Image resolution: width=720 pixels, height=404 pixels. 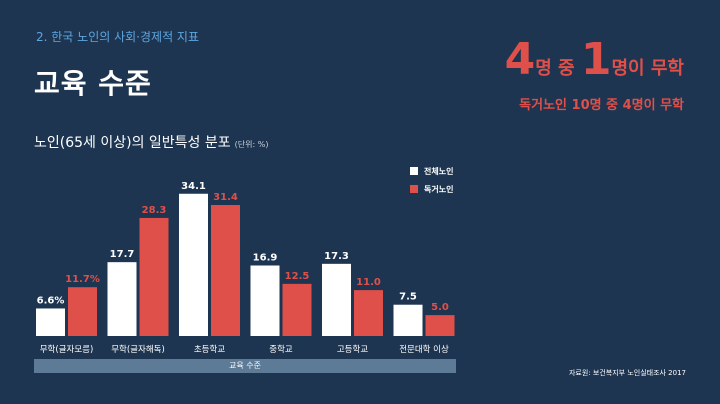 I want to click on chart-legend: 전체노인 독거노인, so click(x=431, y=180).